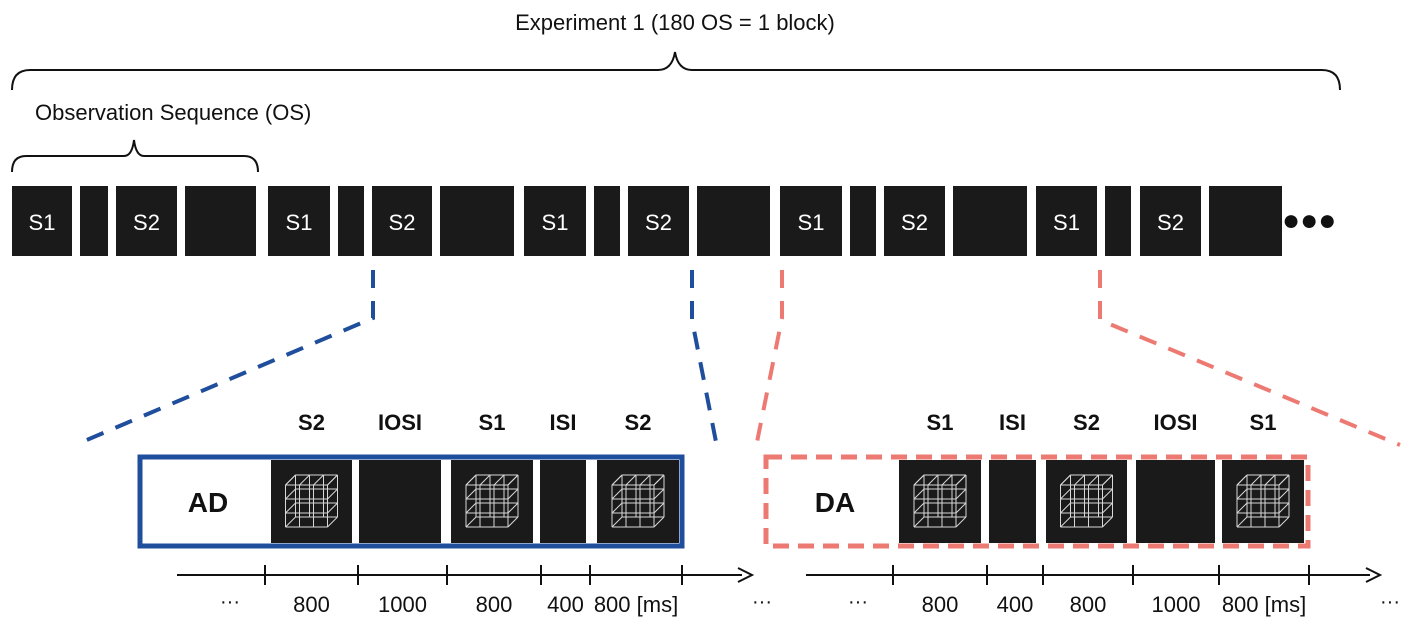 This screenshot has height=619, width=1408. What do you see at coordinates (676, 71) in the screenshot?
I see `experiment-brace` at bounding box center [676, 71].